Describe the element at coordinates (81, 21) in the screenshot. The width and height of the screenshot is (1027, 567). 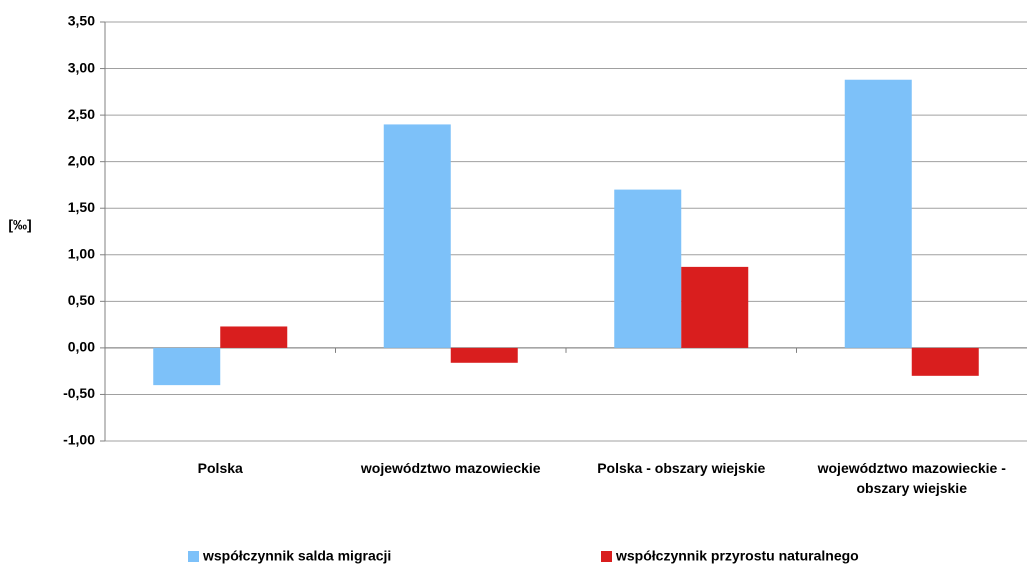
I see `y-tick-label: 3,50` at that location.